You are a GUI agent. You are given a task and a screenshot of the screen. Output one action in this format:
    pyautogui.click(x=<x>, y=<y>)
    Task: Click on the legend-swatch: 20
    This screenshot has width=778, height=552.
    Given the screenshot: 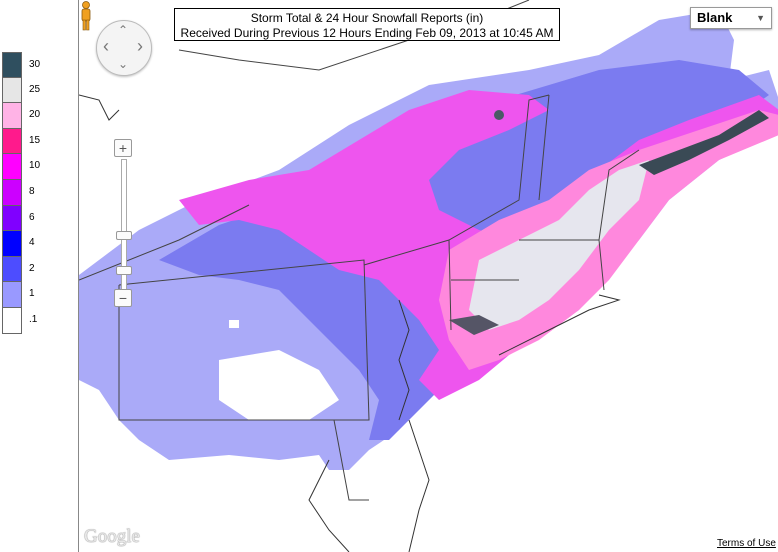 What is the action you would take?
    pyautogui.click(x=21, y=116)
    